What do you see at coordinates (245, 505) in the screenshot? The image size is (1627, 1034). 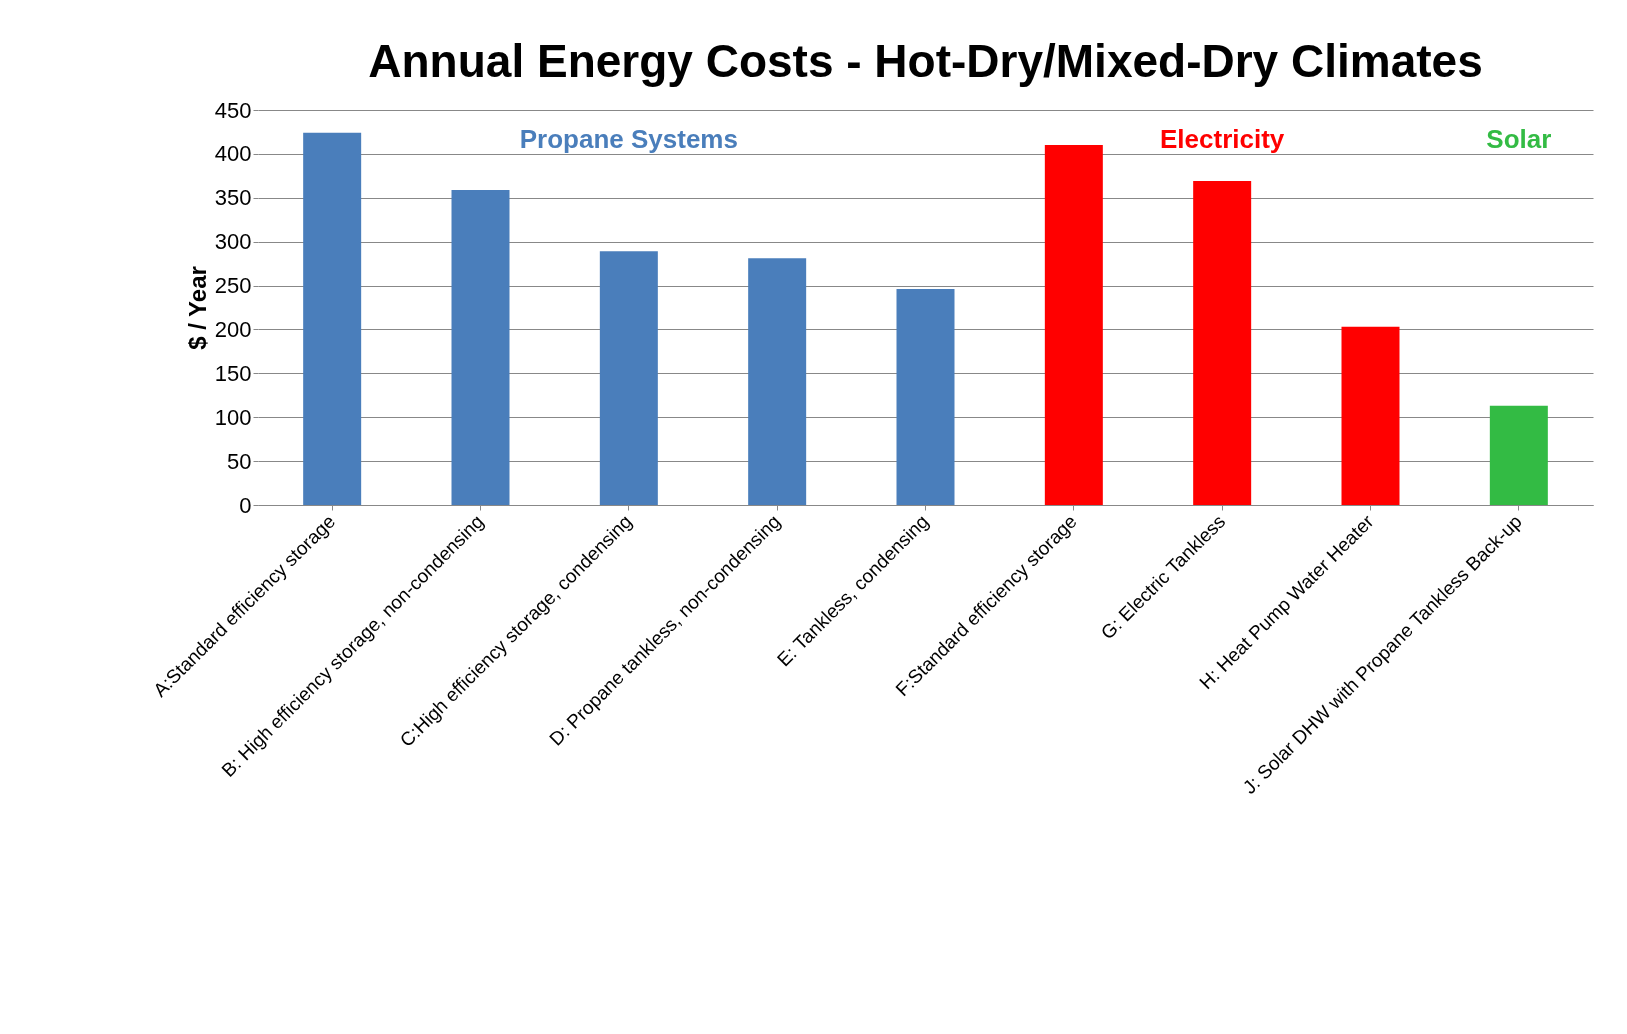 I see `y-tick-label: 0` at bounding box center [245, 505].